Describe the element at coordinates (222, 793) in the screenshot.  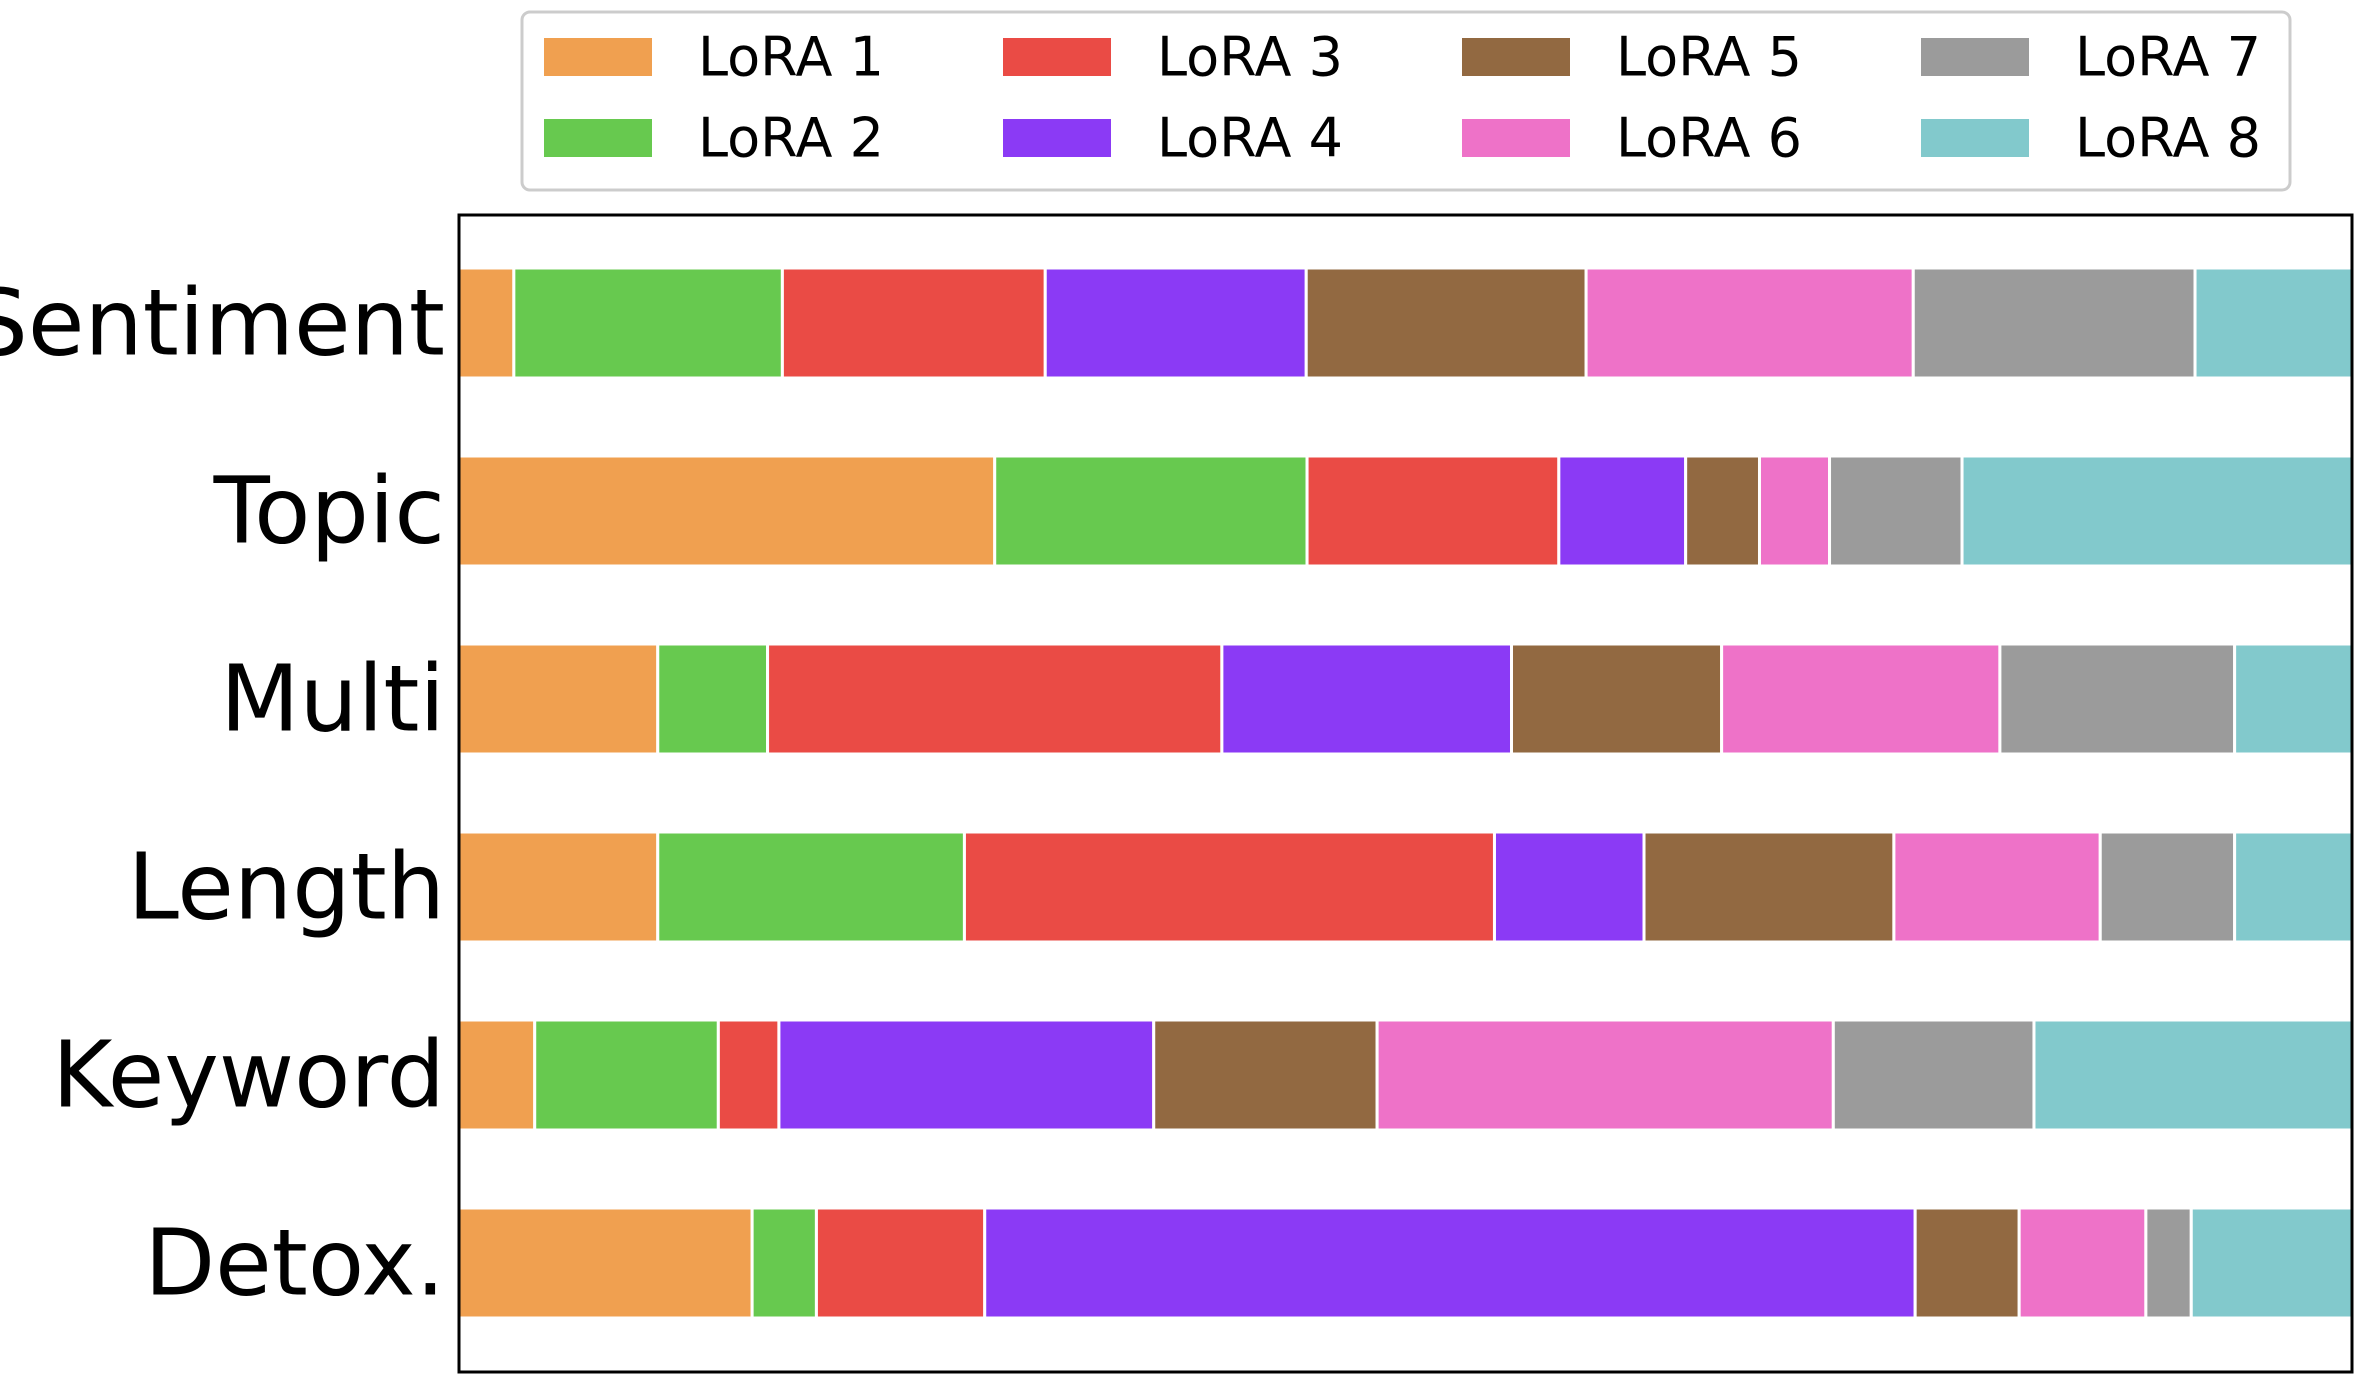
I see `y-axis-tick-labels: Sentiment Topic Multi Length Keyword Detox.` at that location.